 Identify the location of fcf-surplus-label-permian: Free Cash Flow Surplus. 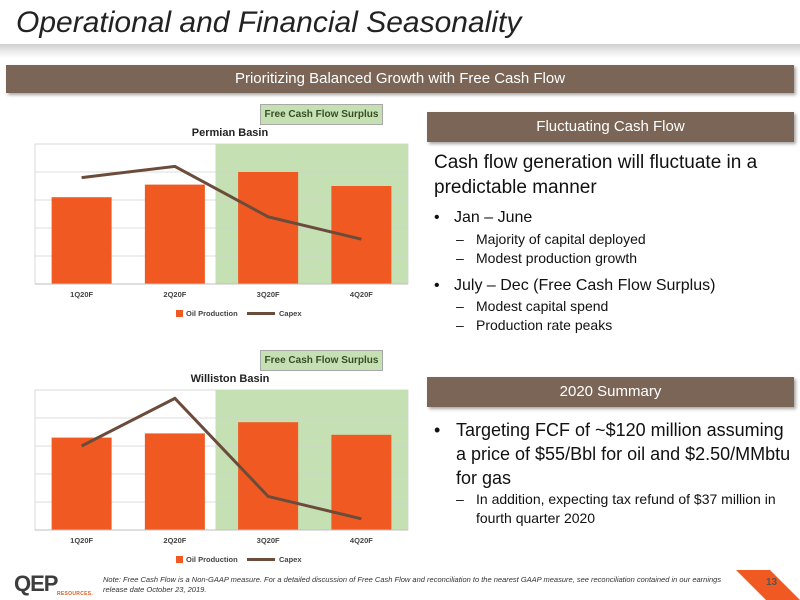
(321, 114).